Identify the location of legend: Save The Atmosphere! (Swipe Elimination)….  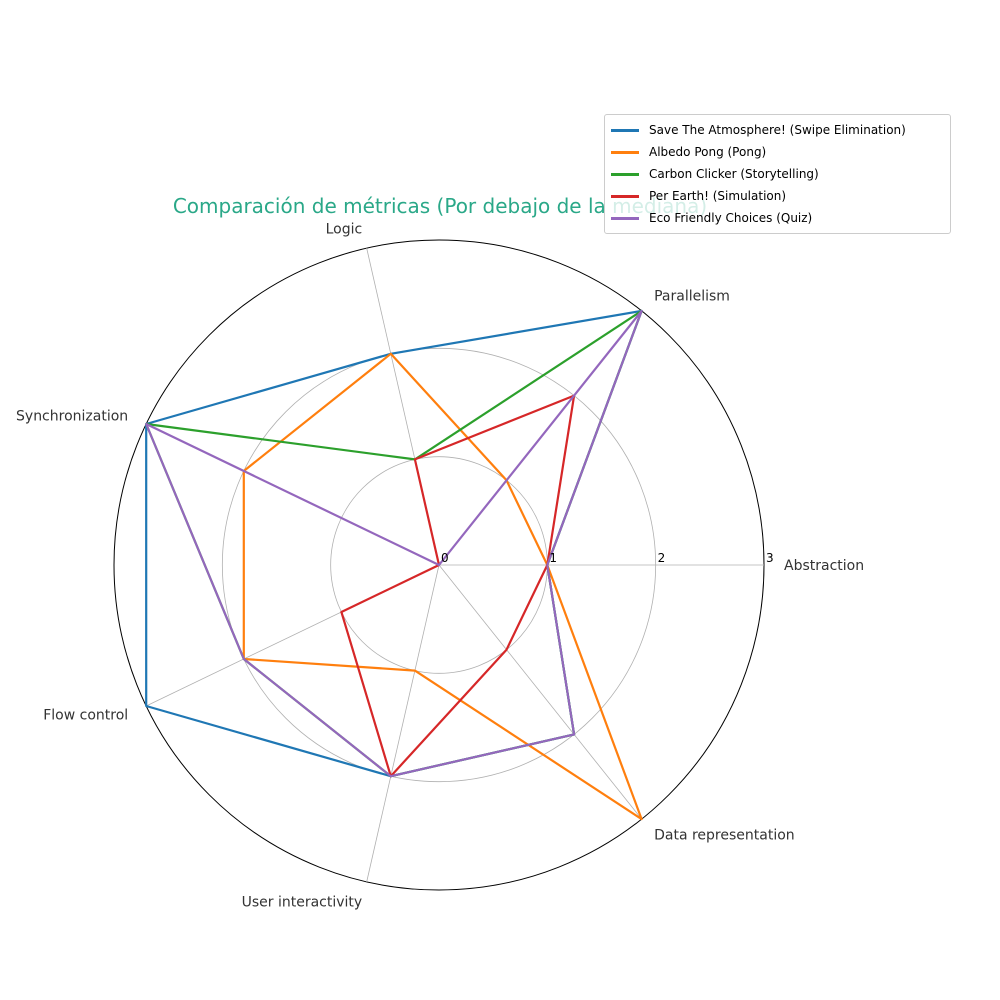
(777, 174).